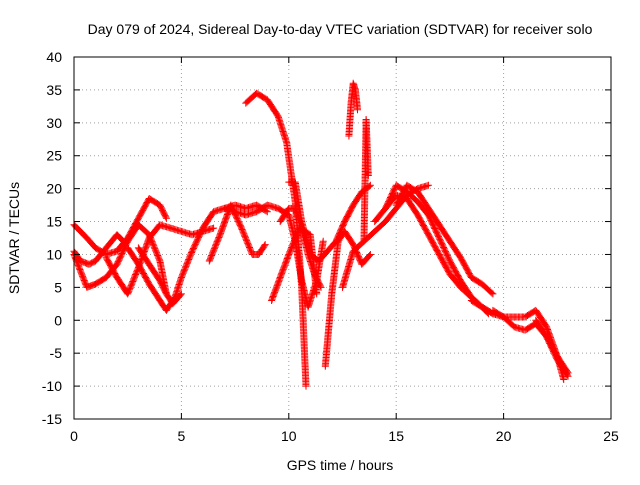  What do you see at coordinates (54, 57) in the screenshot?
I see `y-tick-label: 40` at bounding box center [54, 57].